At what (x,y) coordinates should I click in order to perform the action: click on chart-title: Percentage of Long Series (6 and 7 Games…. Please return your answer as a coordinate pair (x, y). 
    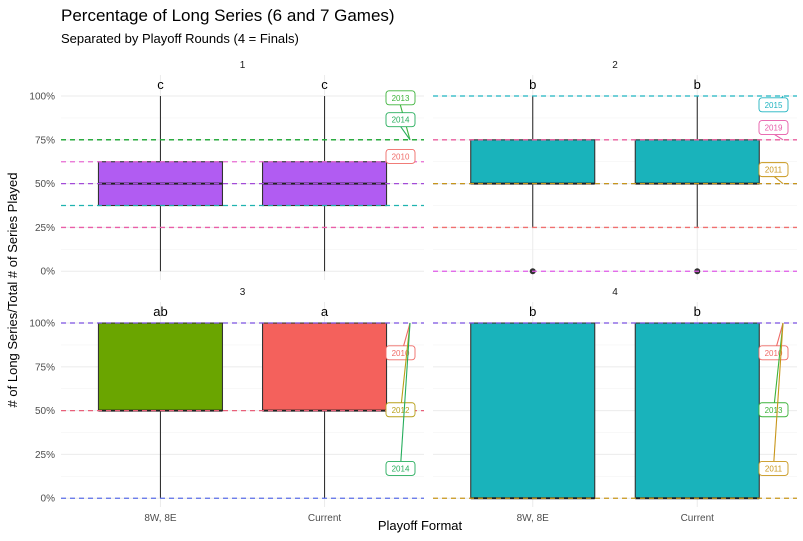
    Looking at the image, I should click on (228, 15).